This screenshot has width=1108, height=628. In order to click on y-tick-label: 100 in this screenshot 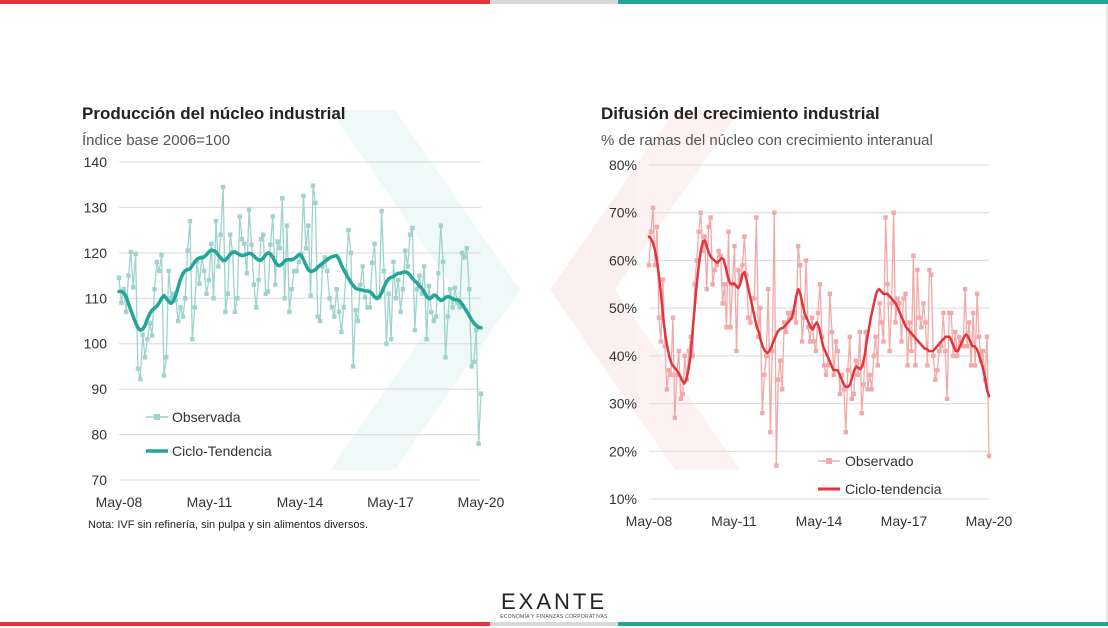, I will do `click(96, 344)`.